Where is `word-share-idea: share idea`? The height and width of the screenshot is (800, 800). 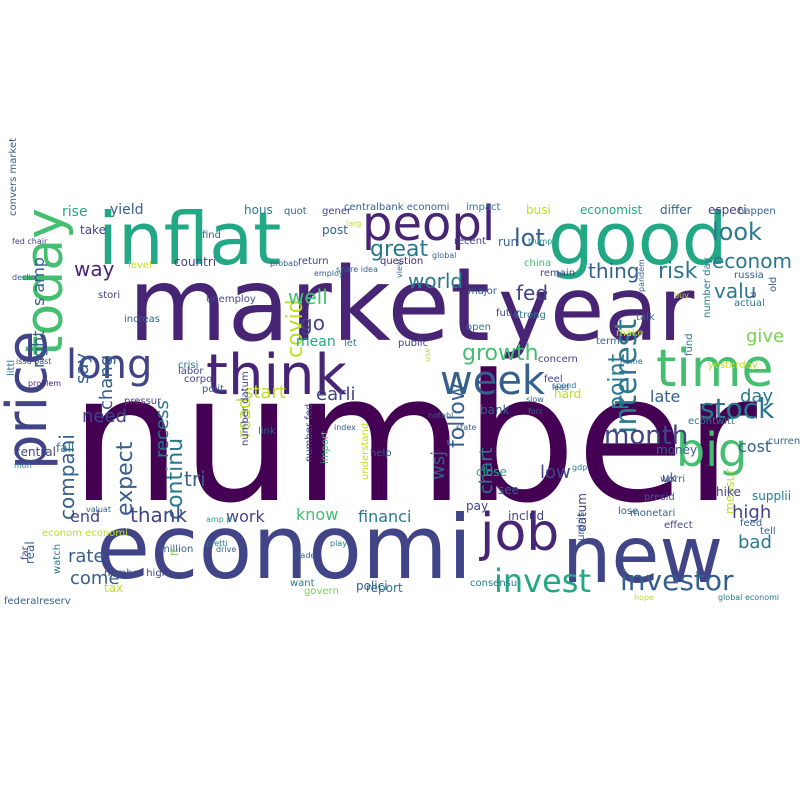
word-share-idea: share idea is located at coordinates (357, 269).